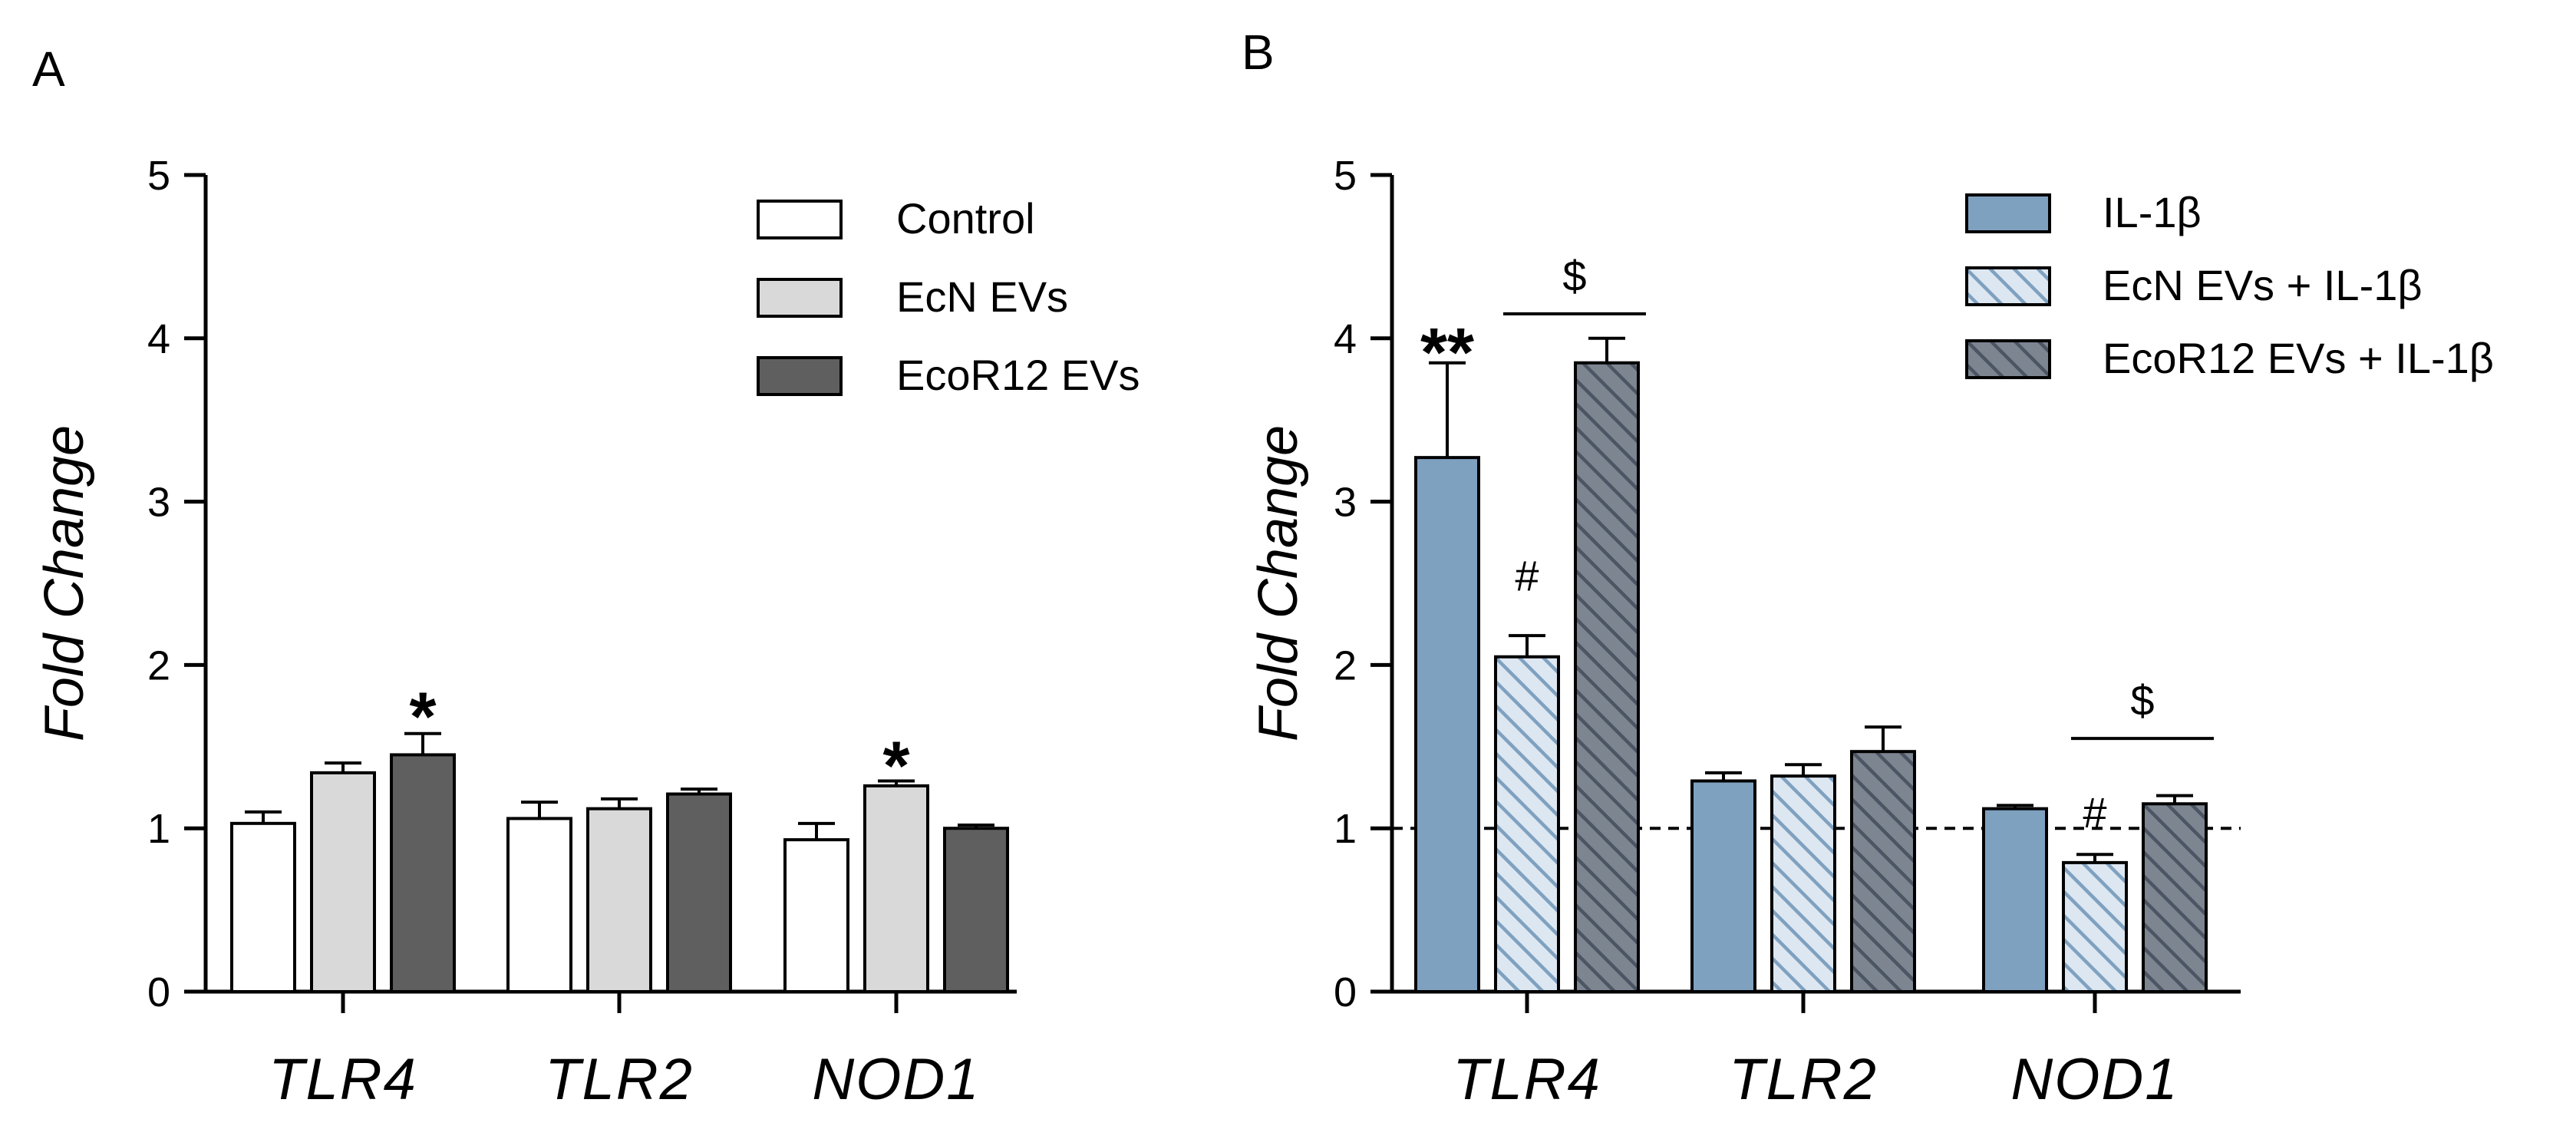 The width and height of the screenshot is (2576, 1139). Describe the element at coordinates (1447, 353) in the screenshot. I see `significance-marker: **` at that location.